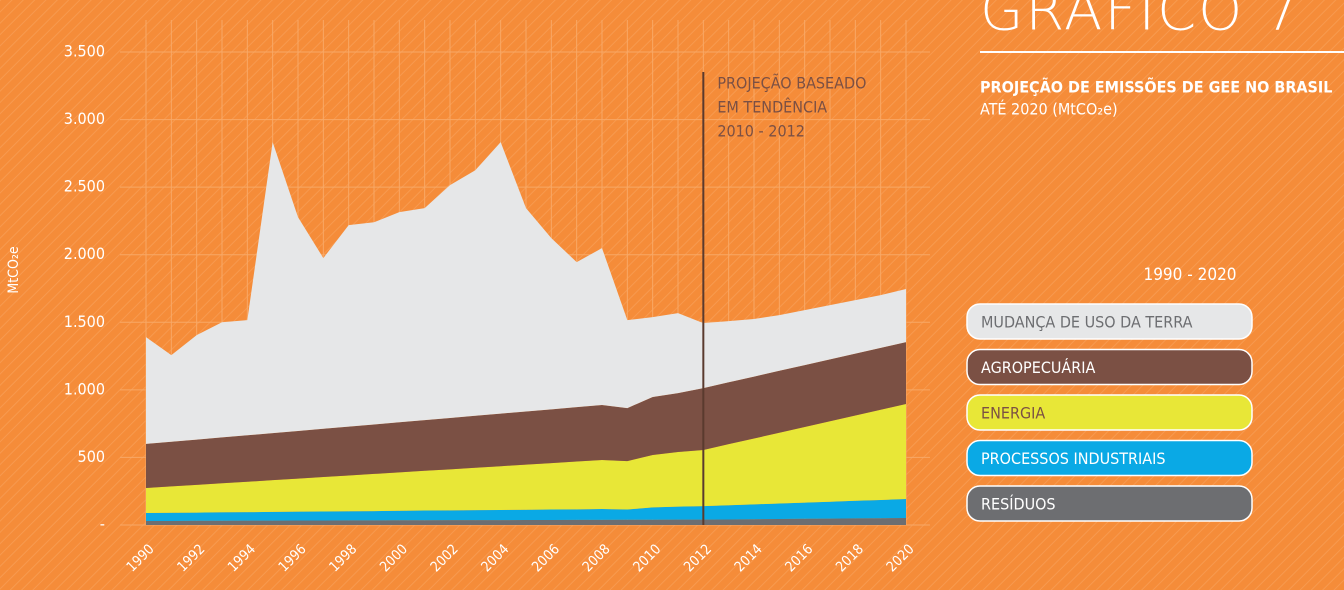 The height and width of the screenshot is (590, 1344). Describe the element at coordinates (1049, 109) in the screenshot. I see `subtitle-2: ATÉ 2020 (MtCO₂e)` at that location.